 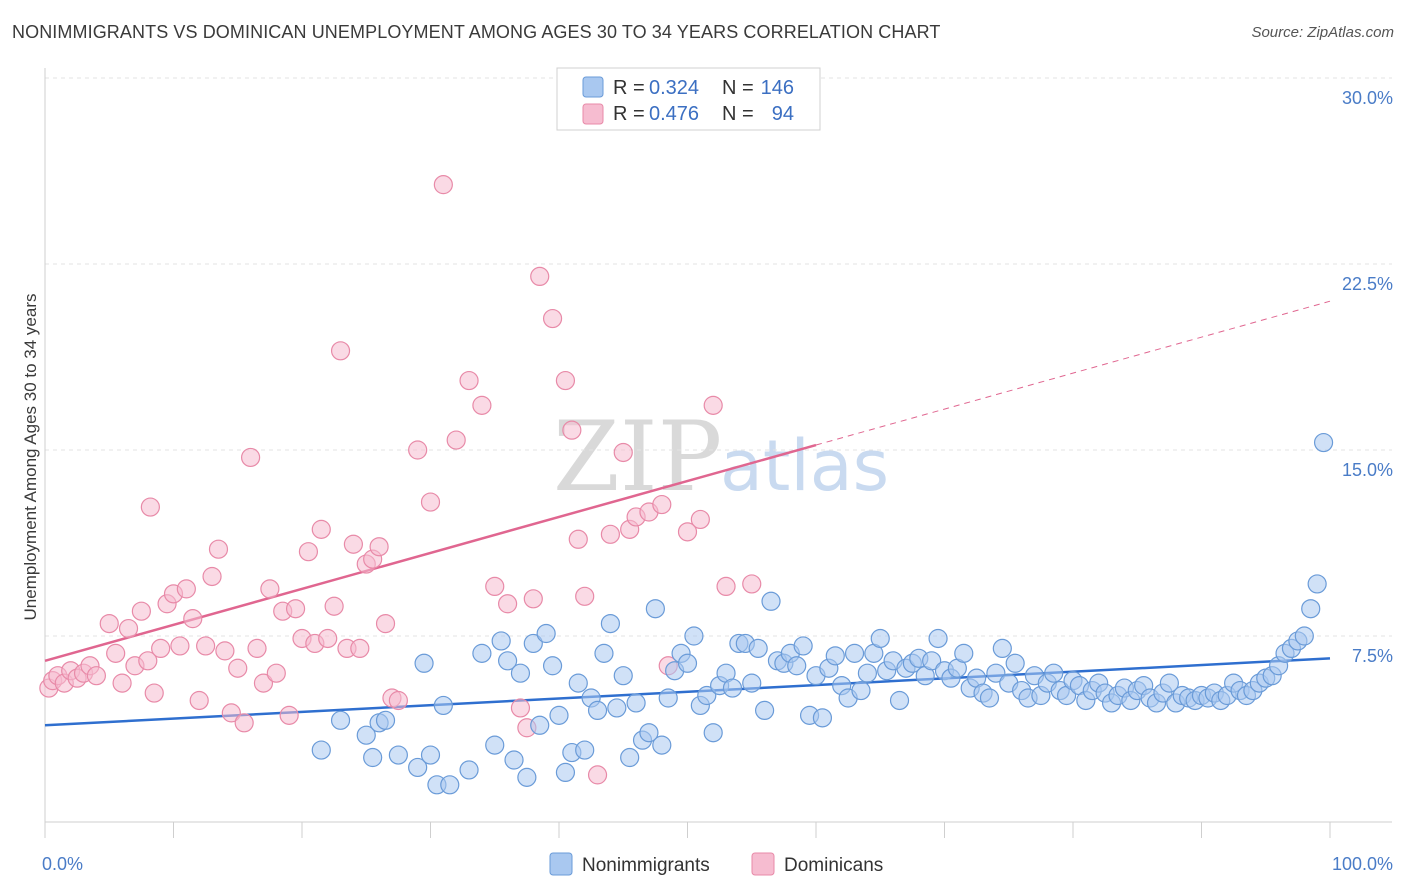 What do you see at coordinates (674, 88) in the screenshot?
I see `legend-r-value-1: 0.324` at bounding box center [674, 88].